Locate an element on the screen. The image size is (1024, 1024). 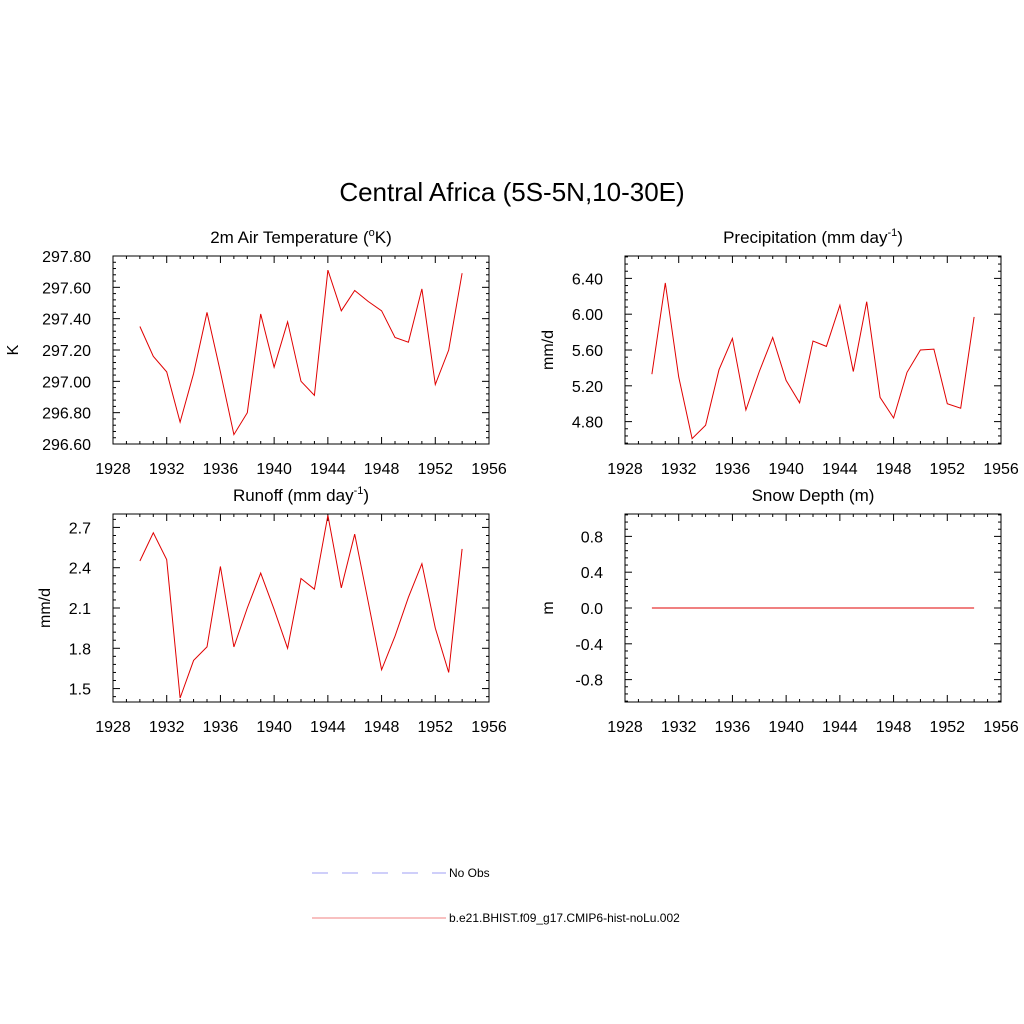
y-tick-label: 296.60 is located at coordinates (66, 445).